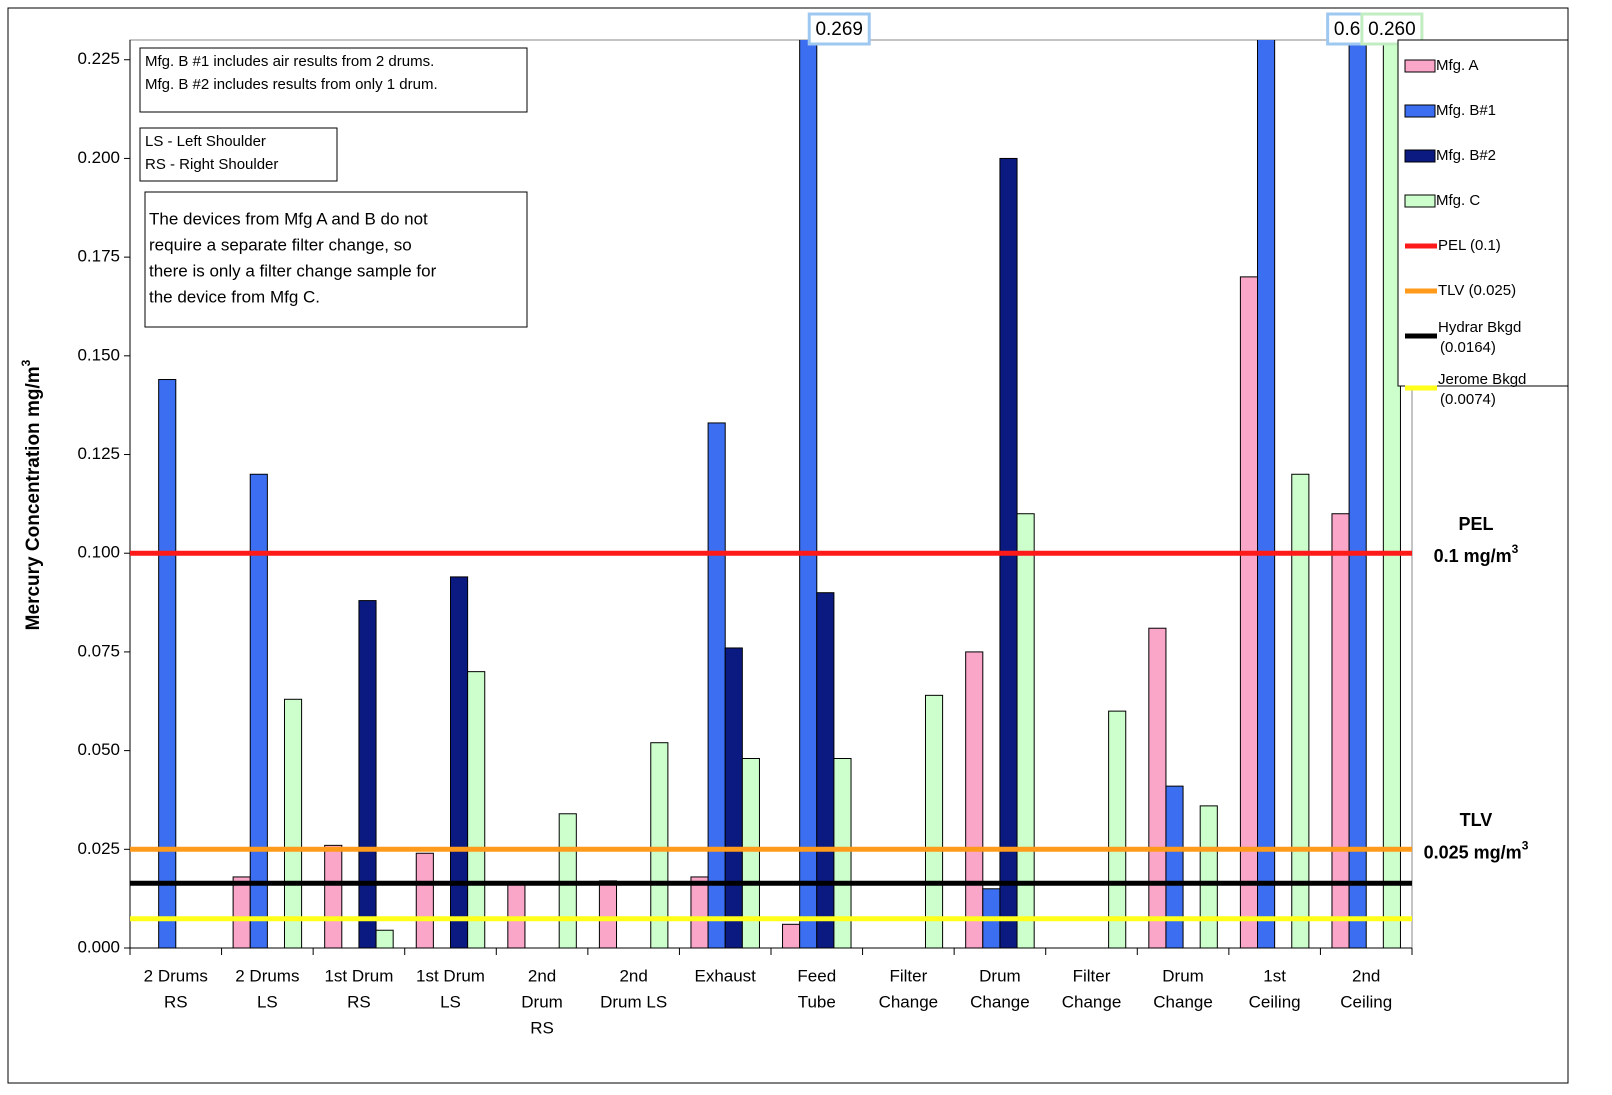  What do you see at coordinates (26, 362) in the screenshot?
I see `y-axis-title-sup: 3` at bounding box center [26, 362].